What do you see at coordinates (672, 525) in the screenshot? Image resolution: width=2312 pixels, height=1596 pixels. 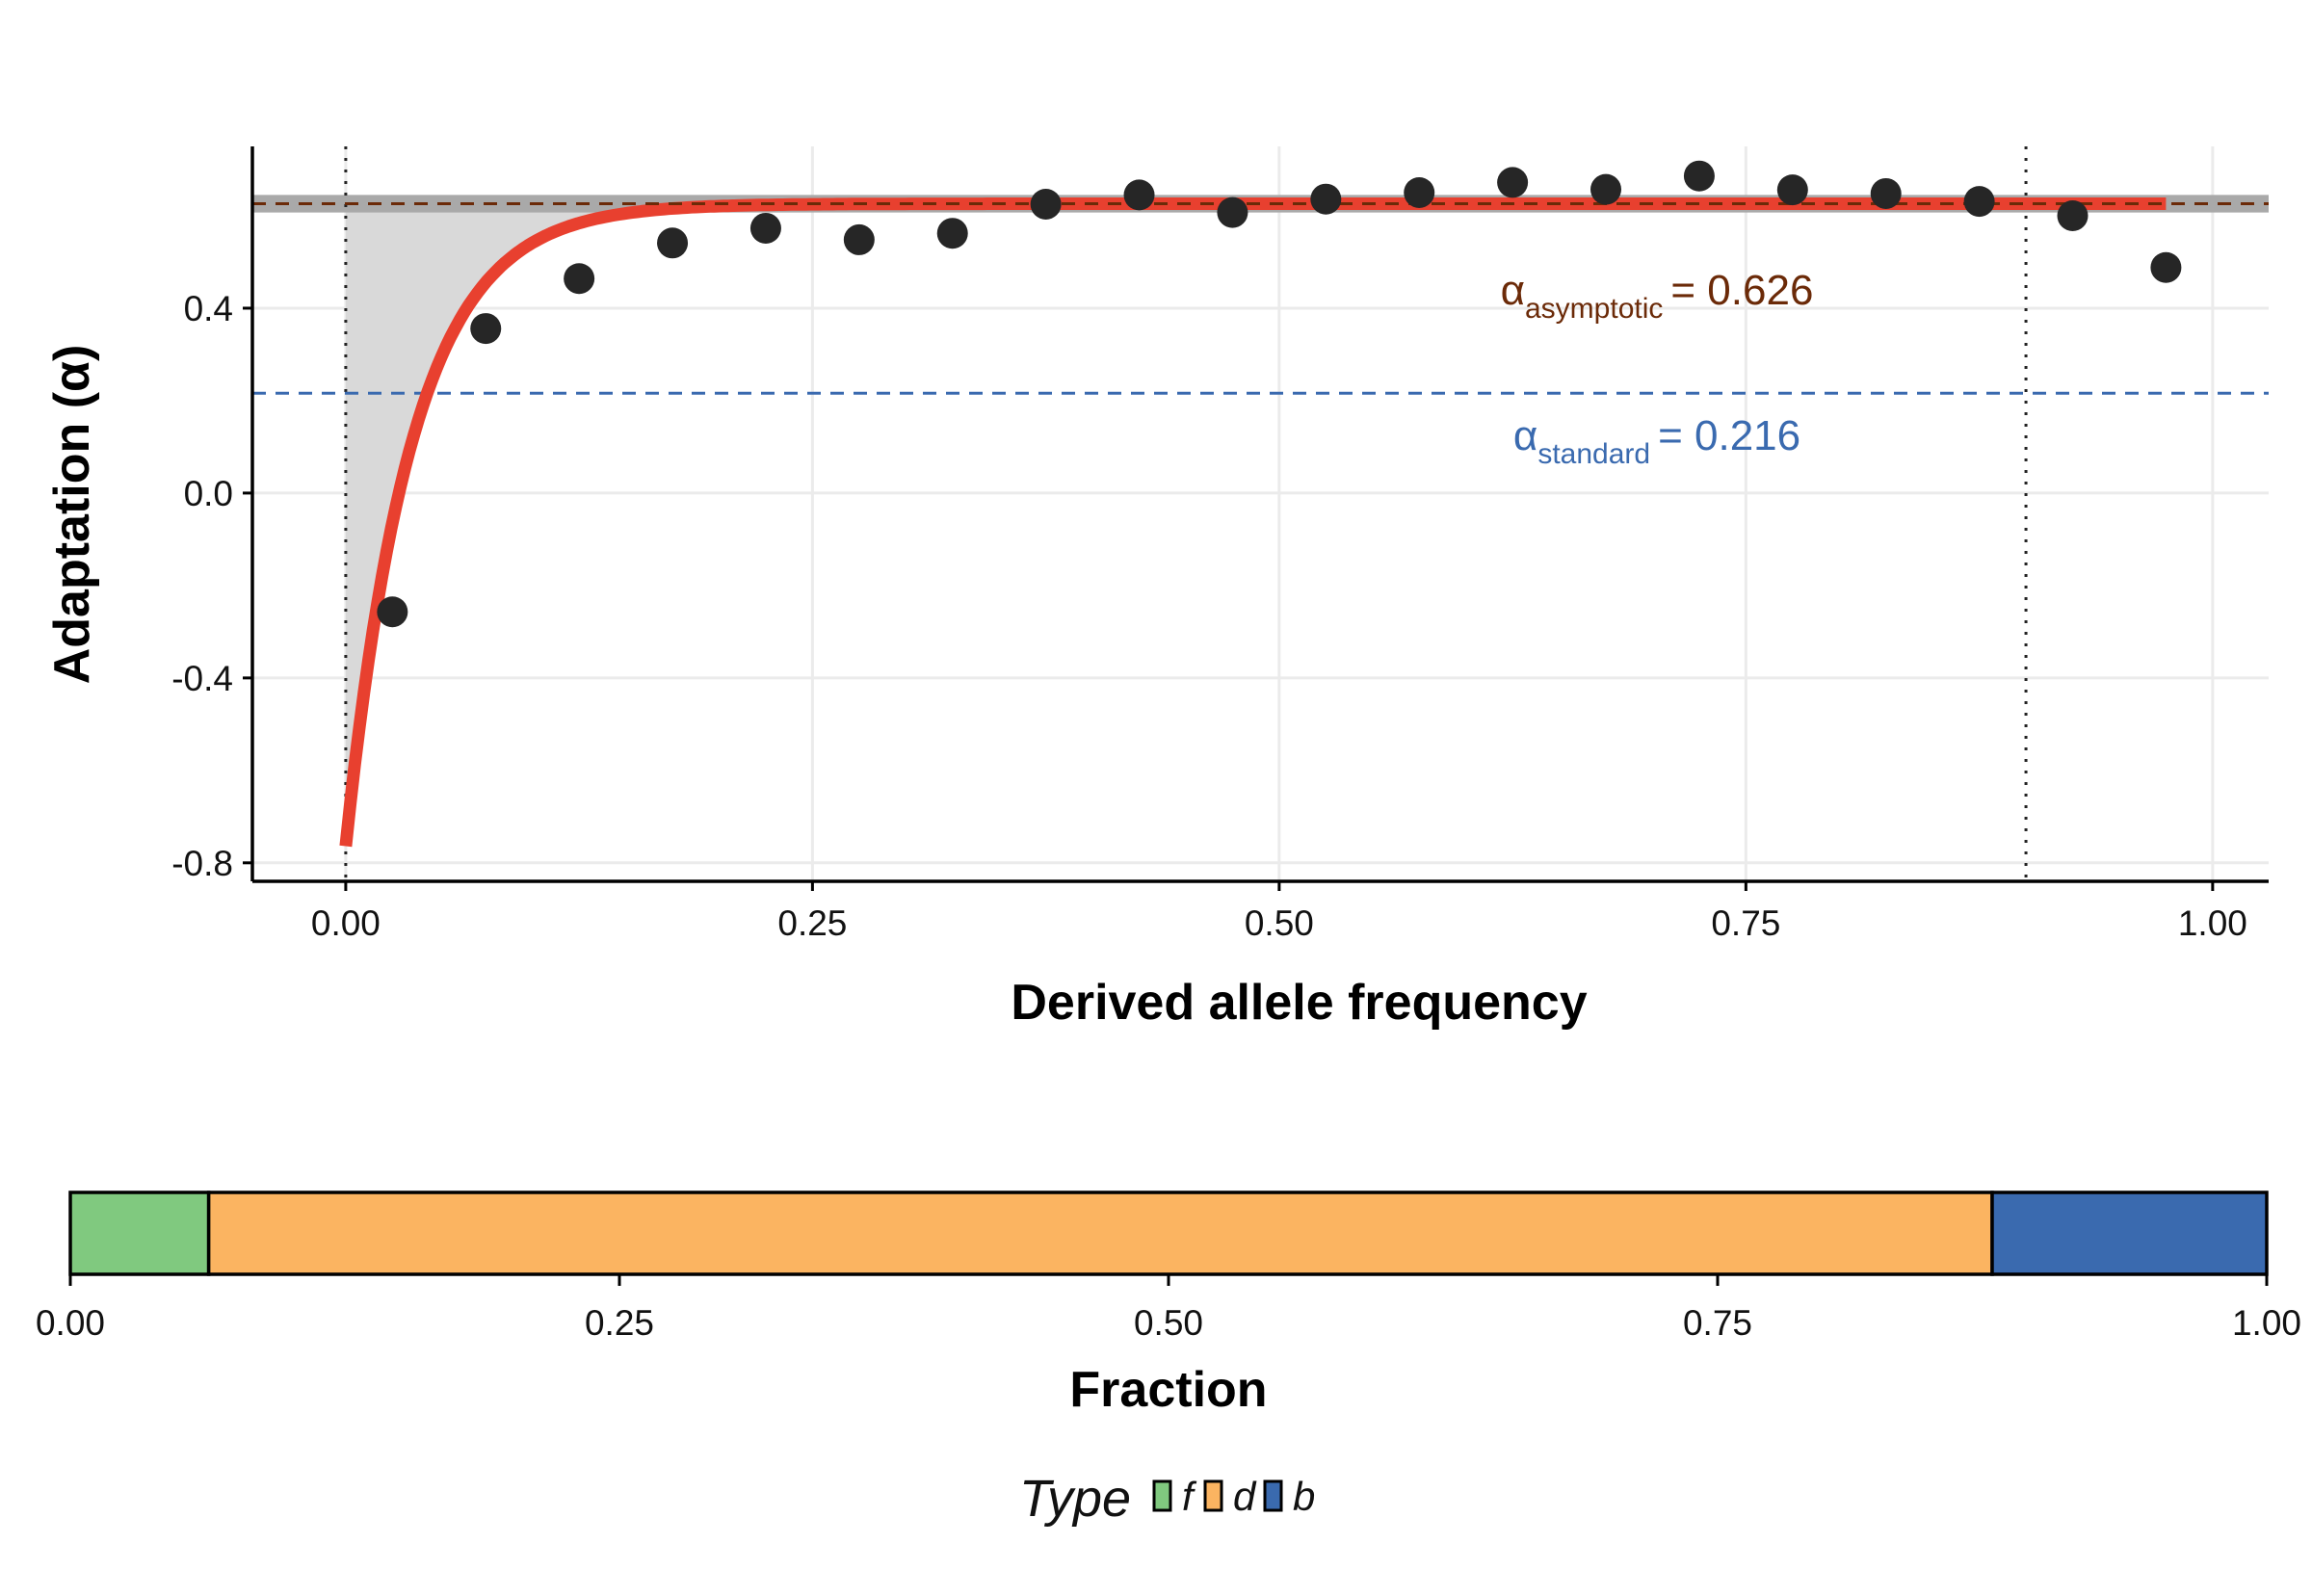 I see `deficit-area` at bounding box center [672, 525].